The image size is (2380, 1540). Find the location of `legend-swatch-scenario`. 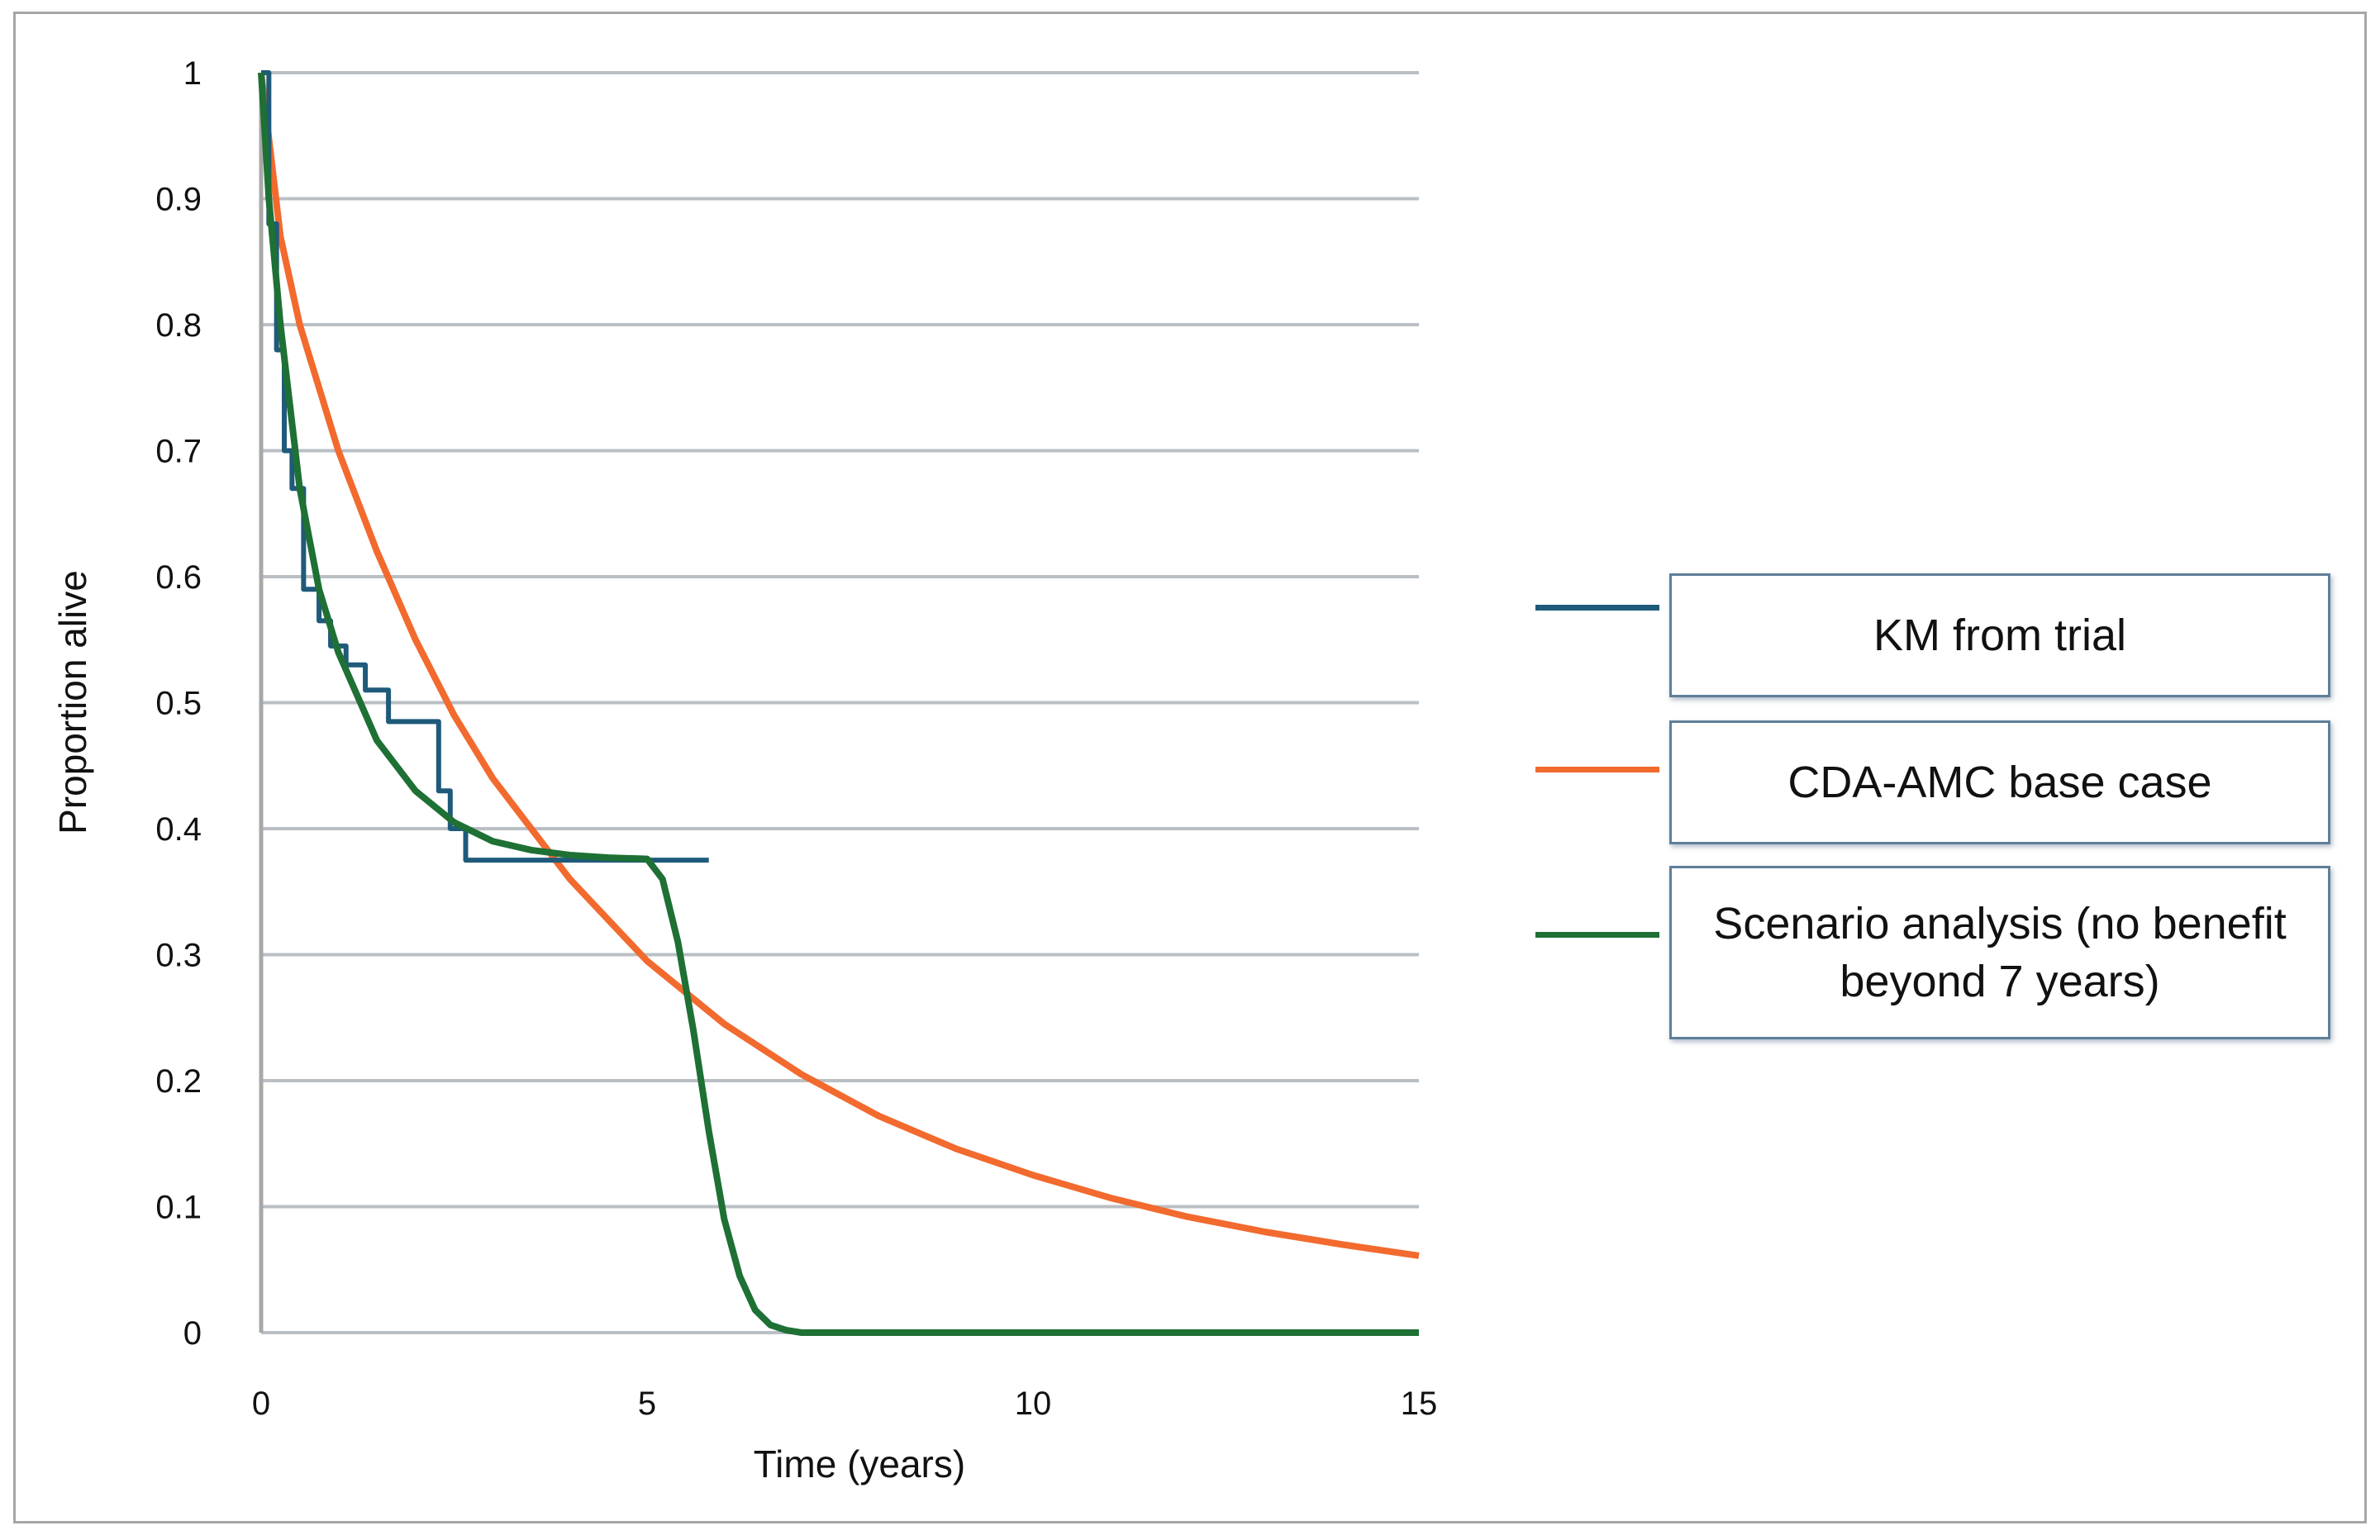

legend-swatch-scenario is located at coordinates (1597, 935).